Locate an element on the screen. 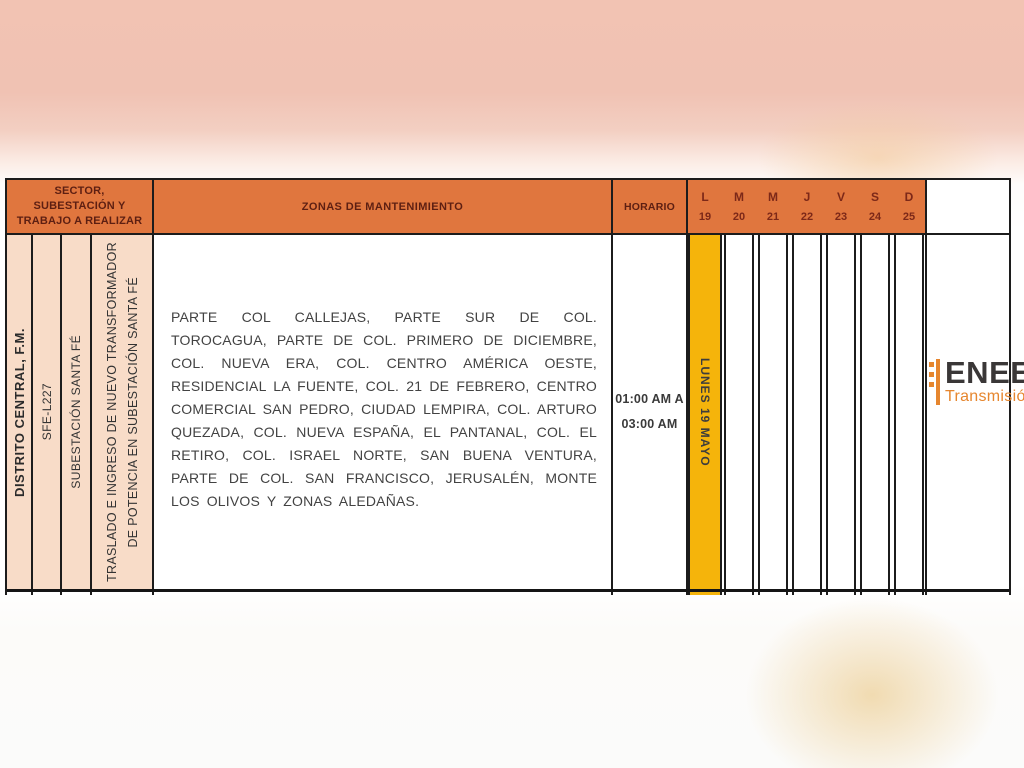 The width and height of the screenshot is (1024, 768). cell-subestacion: SUBESTACIÓN SANTA FÉ is located at coordinates (77, 412).